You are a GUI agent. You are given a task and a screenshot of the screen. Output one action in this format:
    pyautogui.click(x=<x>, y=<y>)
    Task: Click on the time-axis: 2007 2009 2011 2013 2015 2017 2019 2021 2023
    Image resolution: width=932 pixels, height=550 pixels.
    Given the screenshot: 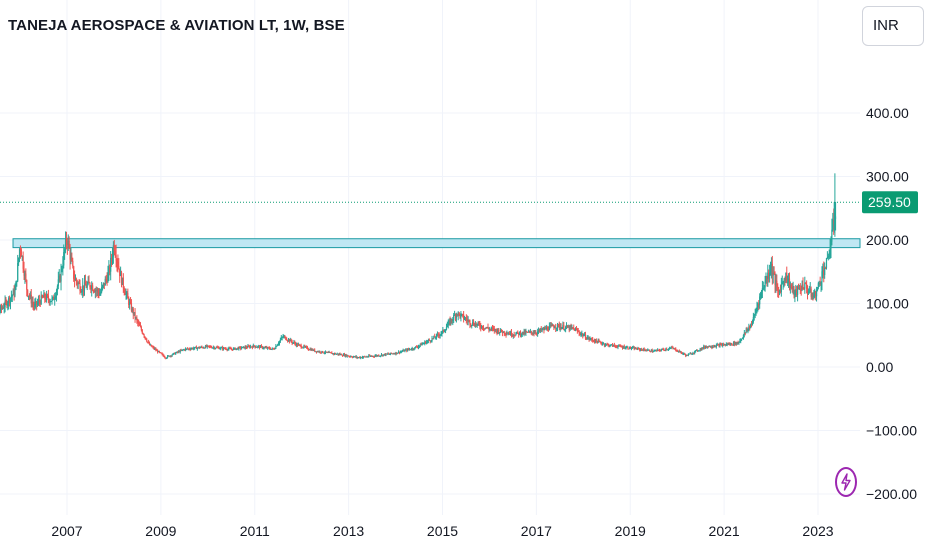 What is the action you would take?
    pyautogui.click(x=442, y=531)
    